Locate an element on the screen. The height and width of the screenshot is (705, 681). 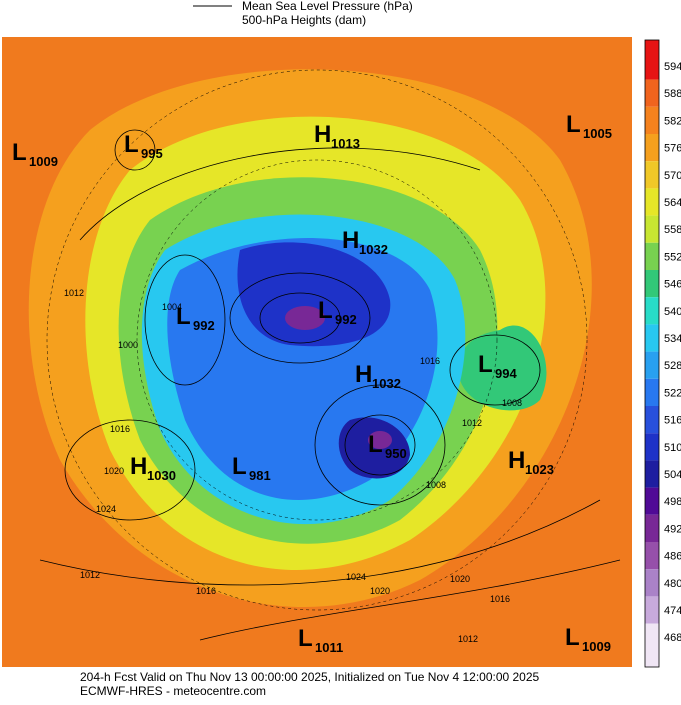
colorbar-tick-label: 510 is located at coordinates (672, 448).